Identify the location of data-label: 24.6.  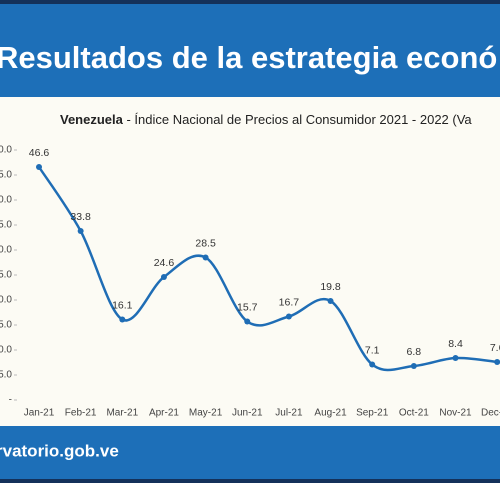
(164, 263).